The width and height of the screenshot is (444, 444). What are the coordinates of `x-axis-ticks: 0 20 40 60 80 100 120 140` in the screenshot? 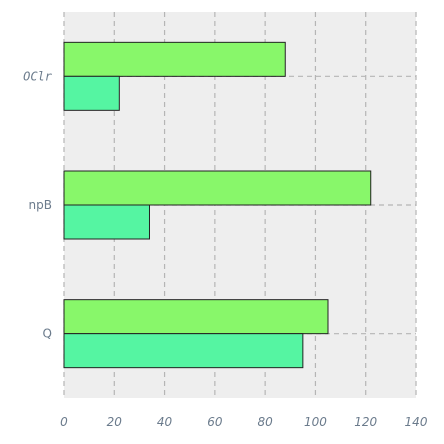 It's located at (244, 422).